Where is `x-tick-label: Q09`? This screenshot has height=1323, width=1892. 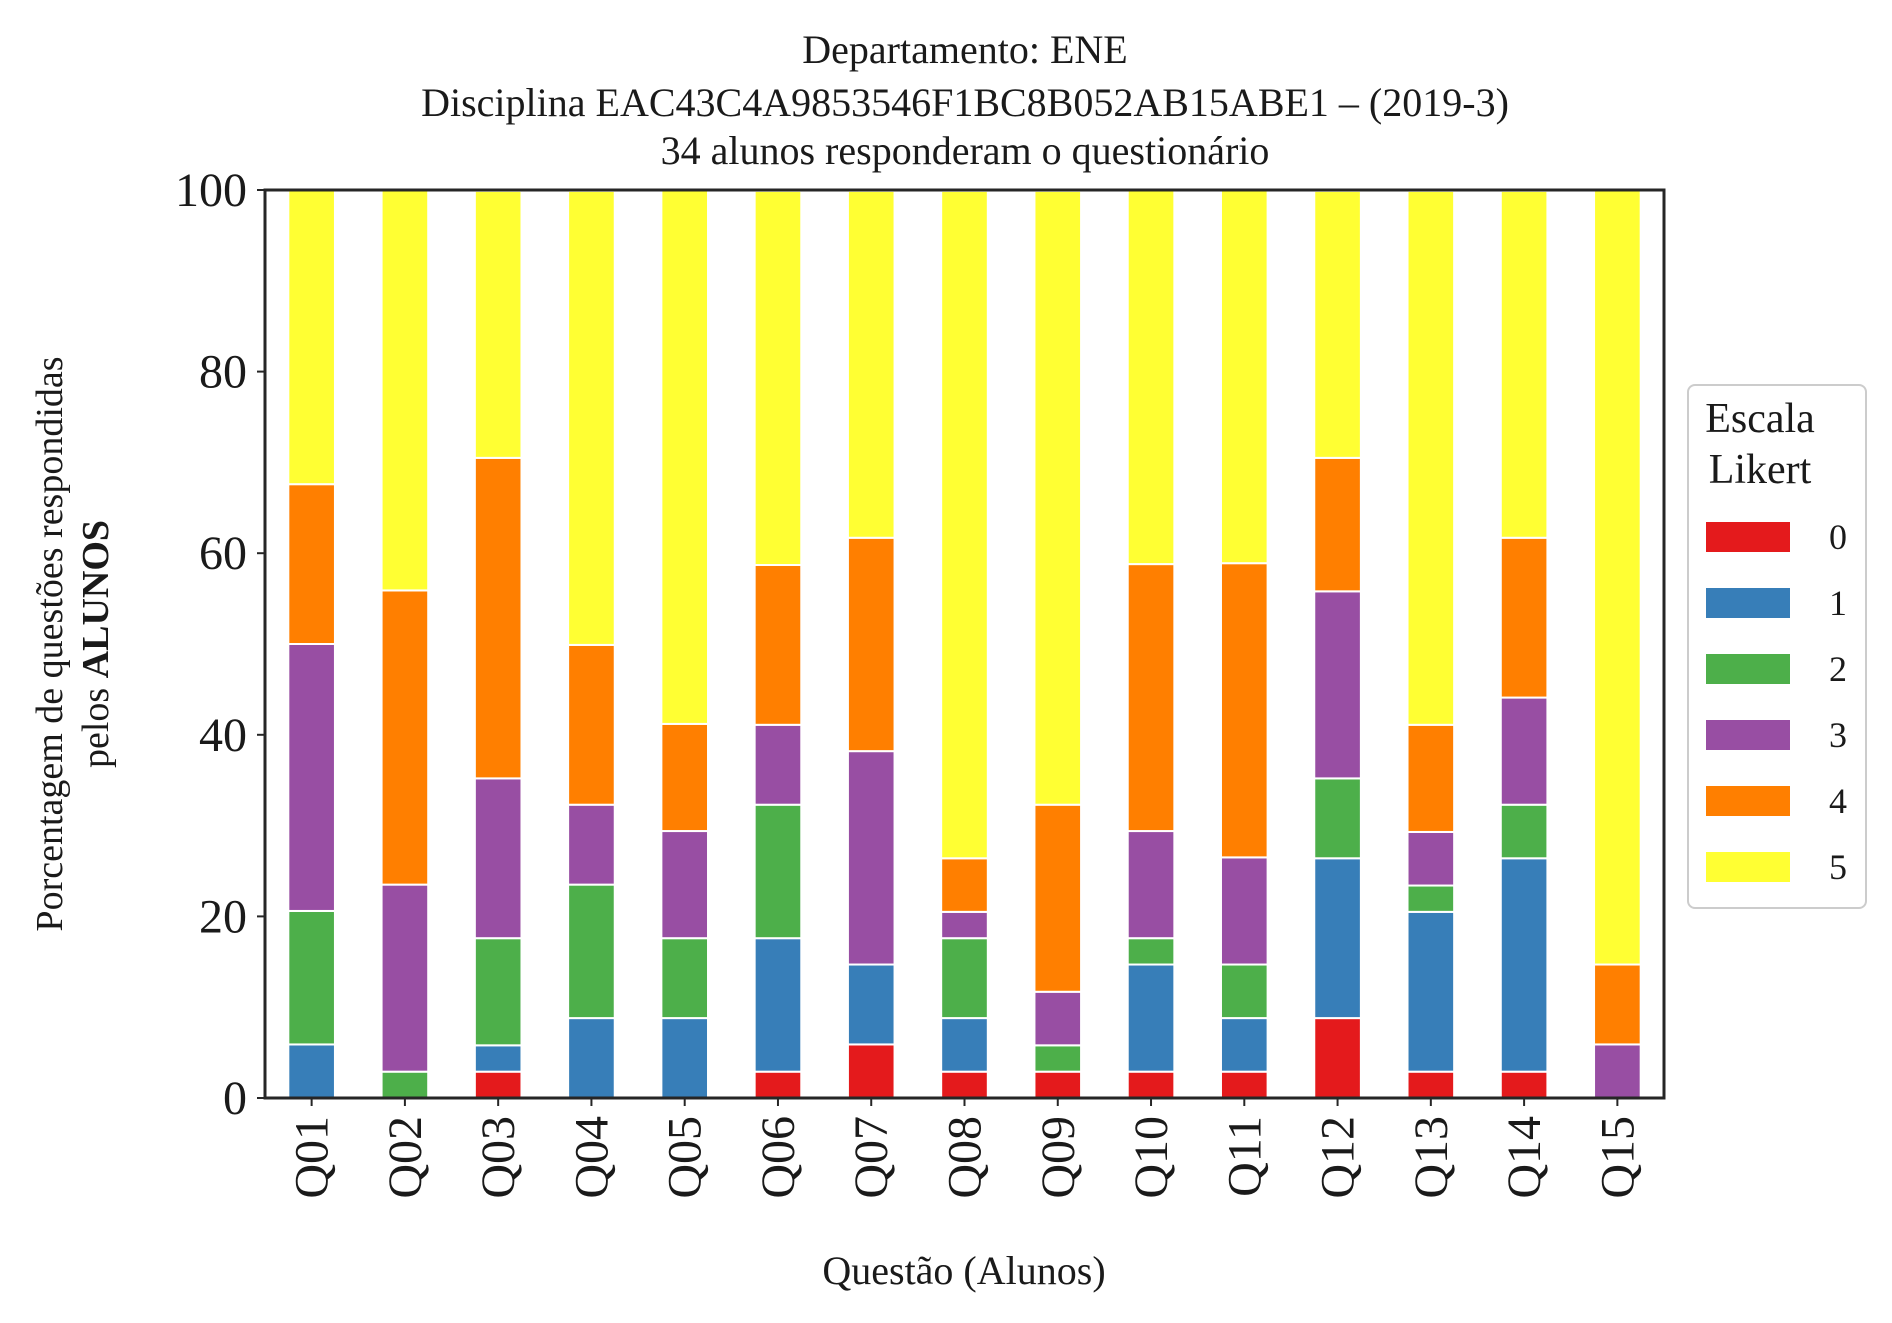 x-tick-label: Q09 is located at coordinates (1058, 1157).